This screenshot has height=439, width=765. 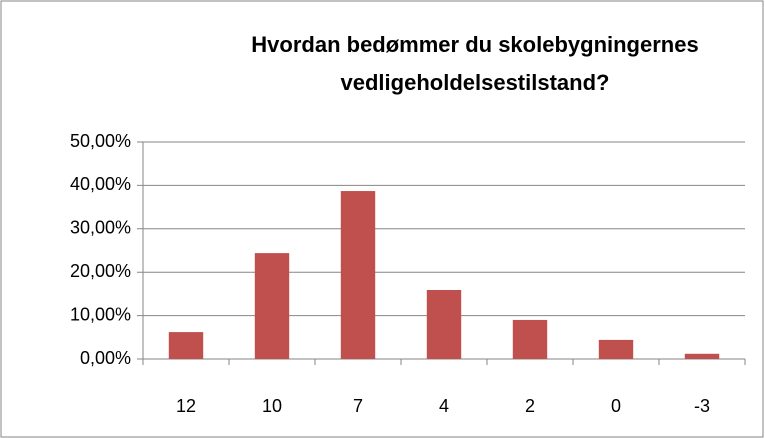 What do you see at coordinates (616, 406) in the screenshot?
I see `x-tick-label: 0` at bounding box center [616, 406].